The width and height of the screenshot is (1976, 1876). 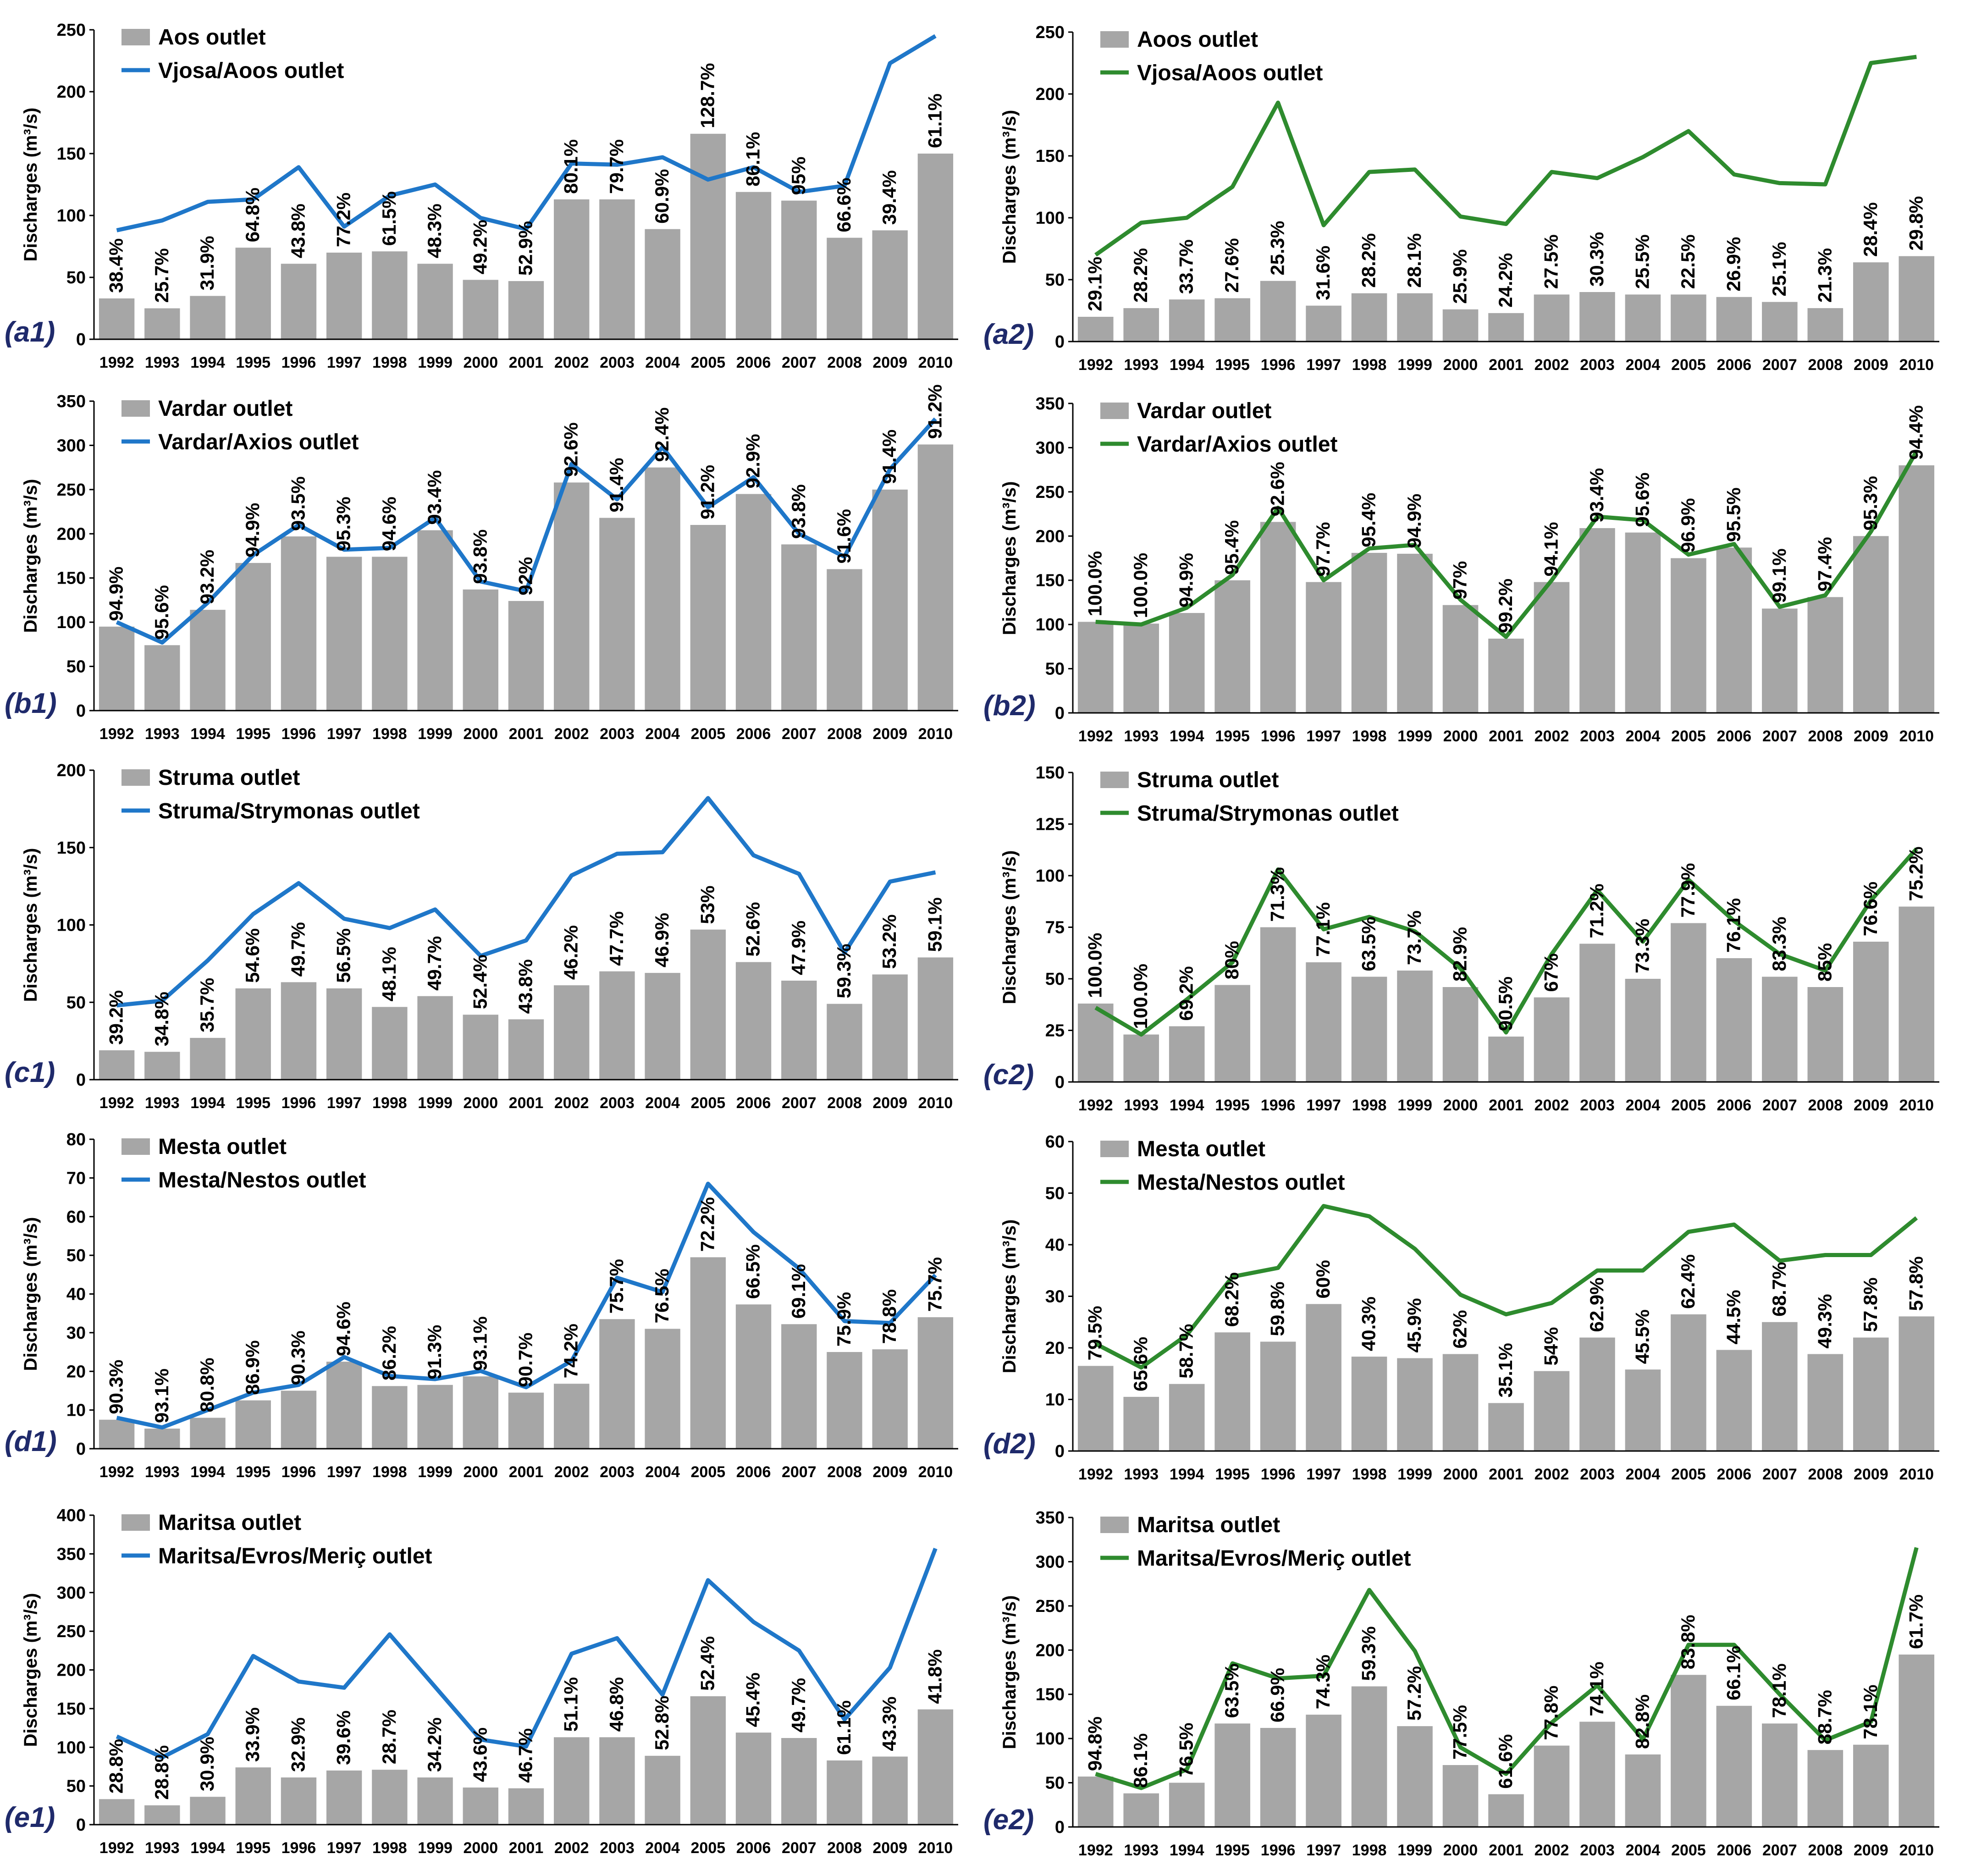 What do you see at coordinates (76, 1139) in the screenshot?
I see `y-tick-label: 80` at bounding box center [76, 1139].